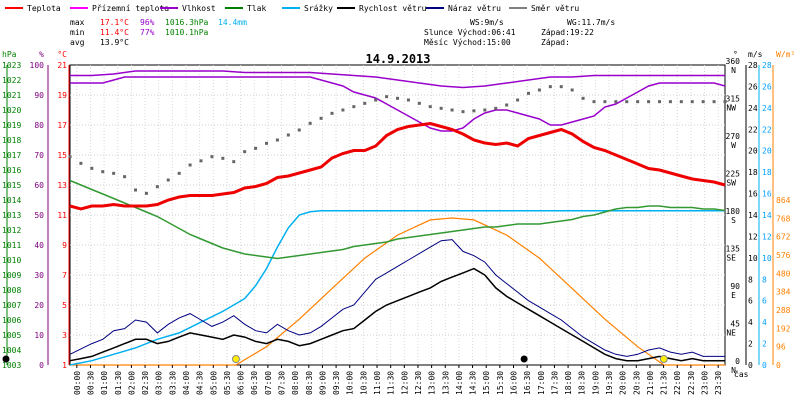 Image resolution: width=800 pixels, height=400 pixels. Describe the element at coordinates (737, 361) in the screenshot. I see `deg-axis-tick-label: 0` at that location.